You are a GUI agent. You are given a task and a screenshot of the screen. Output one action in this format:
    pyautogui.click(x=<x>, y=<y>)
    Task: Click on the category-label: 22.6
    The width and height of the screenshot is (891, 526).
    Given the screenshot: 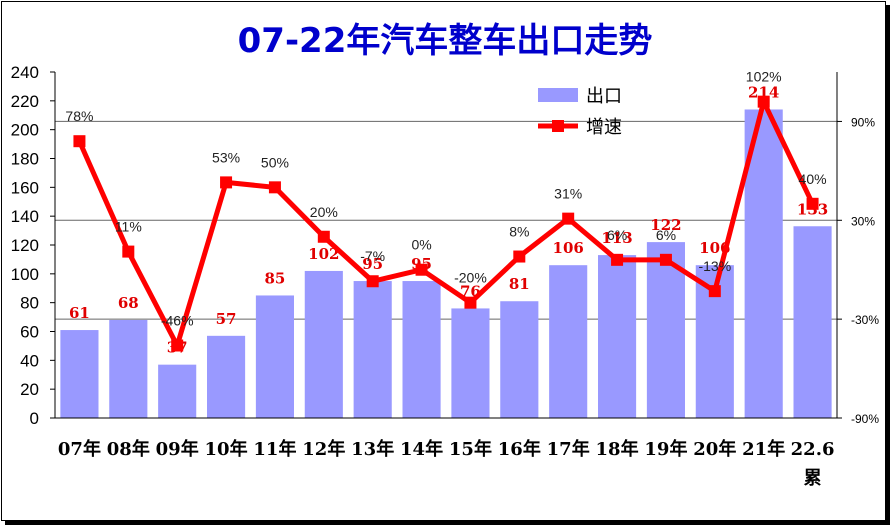 What is the action you would take?
    pyautogui.click(x=813, y=449)
    